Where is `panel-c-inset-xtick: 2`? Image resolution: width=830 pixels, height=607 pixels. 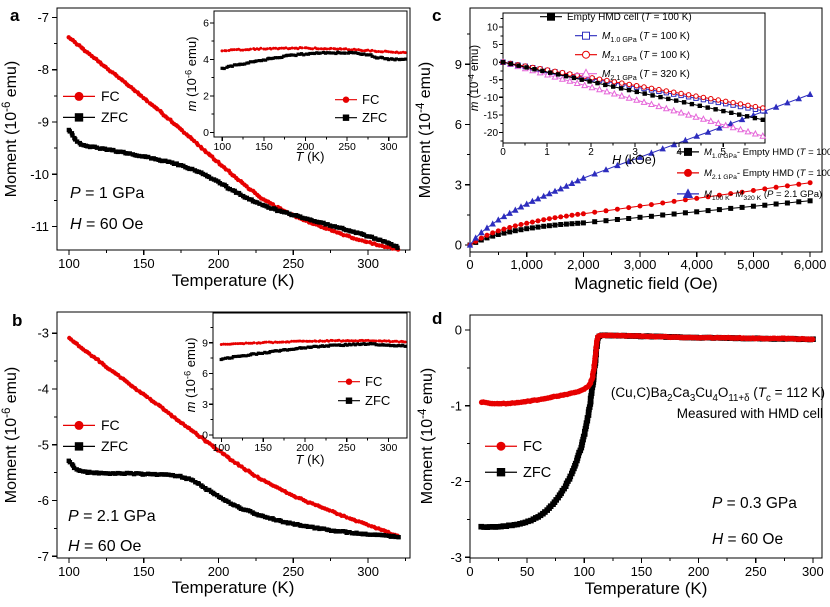 panel-c-inset-xtick: 2 is located at coordinates (591, 152).